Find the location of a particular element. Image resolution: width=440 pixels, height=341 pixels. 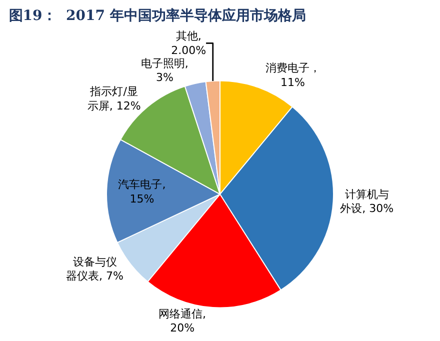

slice-label: 网络通信, 20% is located at coordinates (182, 321).